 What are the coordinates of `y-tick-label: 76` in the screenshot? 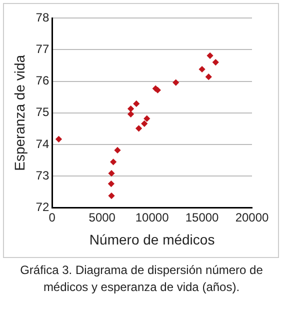 It's located at (43, 81).